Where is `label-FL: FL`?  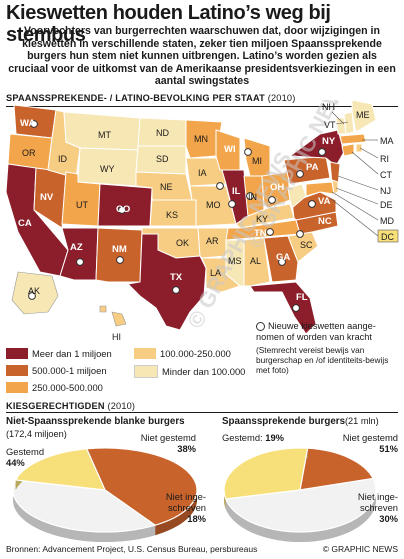
label-FL: FL is located at coordinates (302, 297).